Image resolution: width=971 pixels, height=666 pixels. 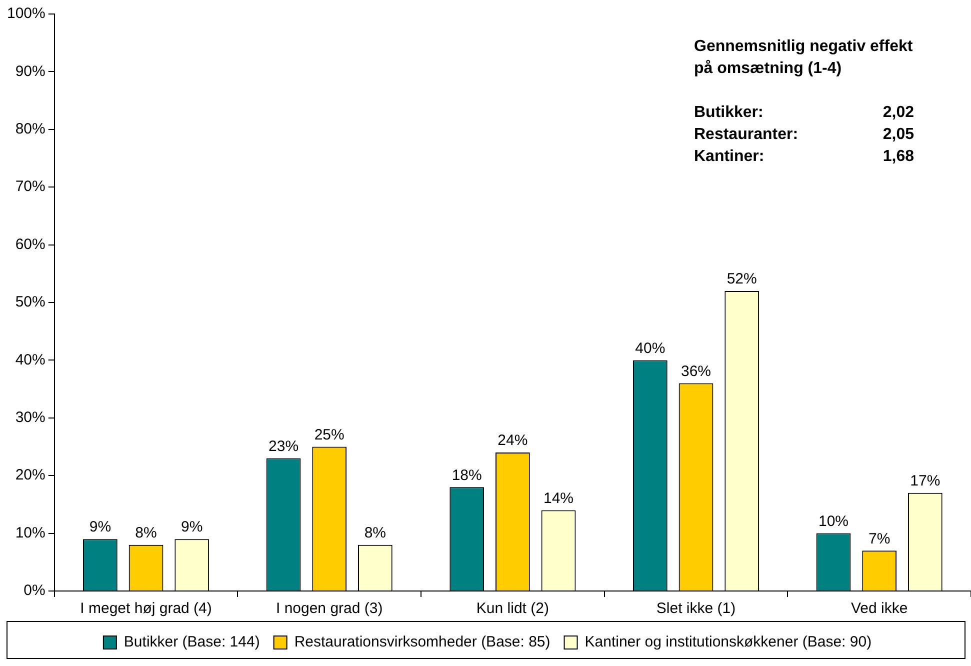 What do you see at coordinates (329, 435) in the screenshot?
I see `data-label: 25%` at bounding box center [329, 435].